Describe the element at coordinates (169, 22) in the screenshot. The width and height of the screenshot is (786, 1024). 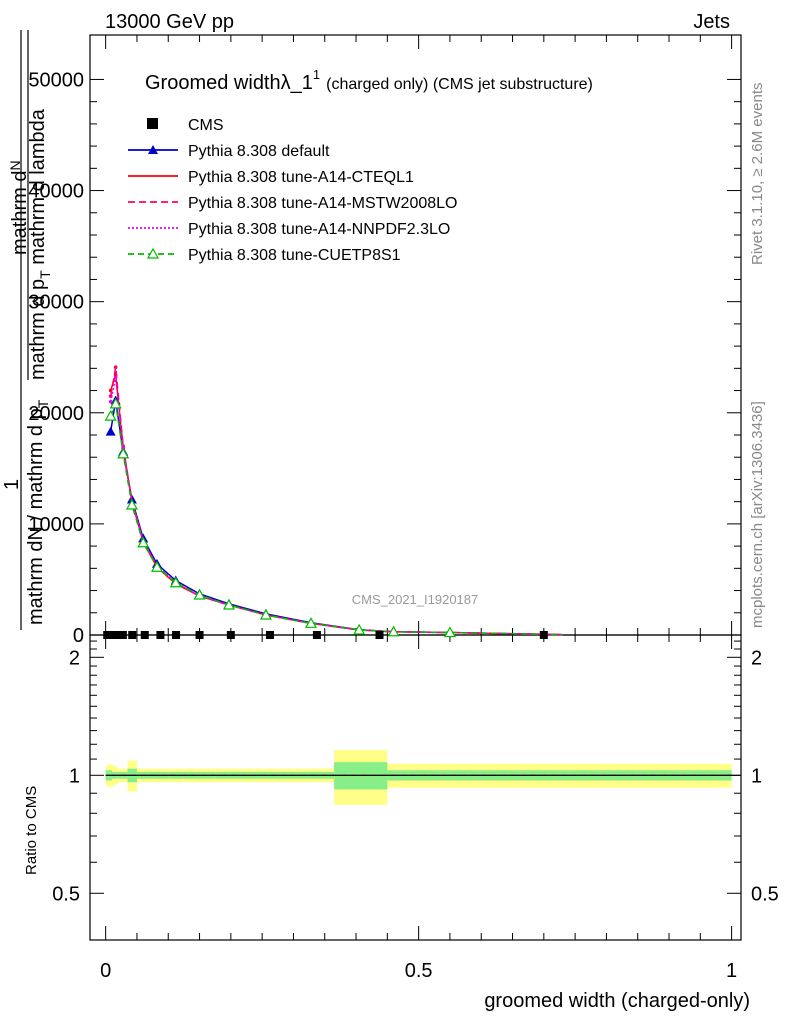
I see `header-left: 13000 GeV pp` at that location.